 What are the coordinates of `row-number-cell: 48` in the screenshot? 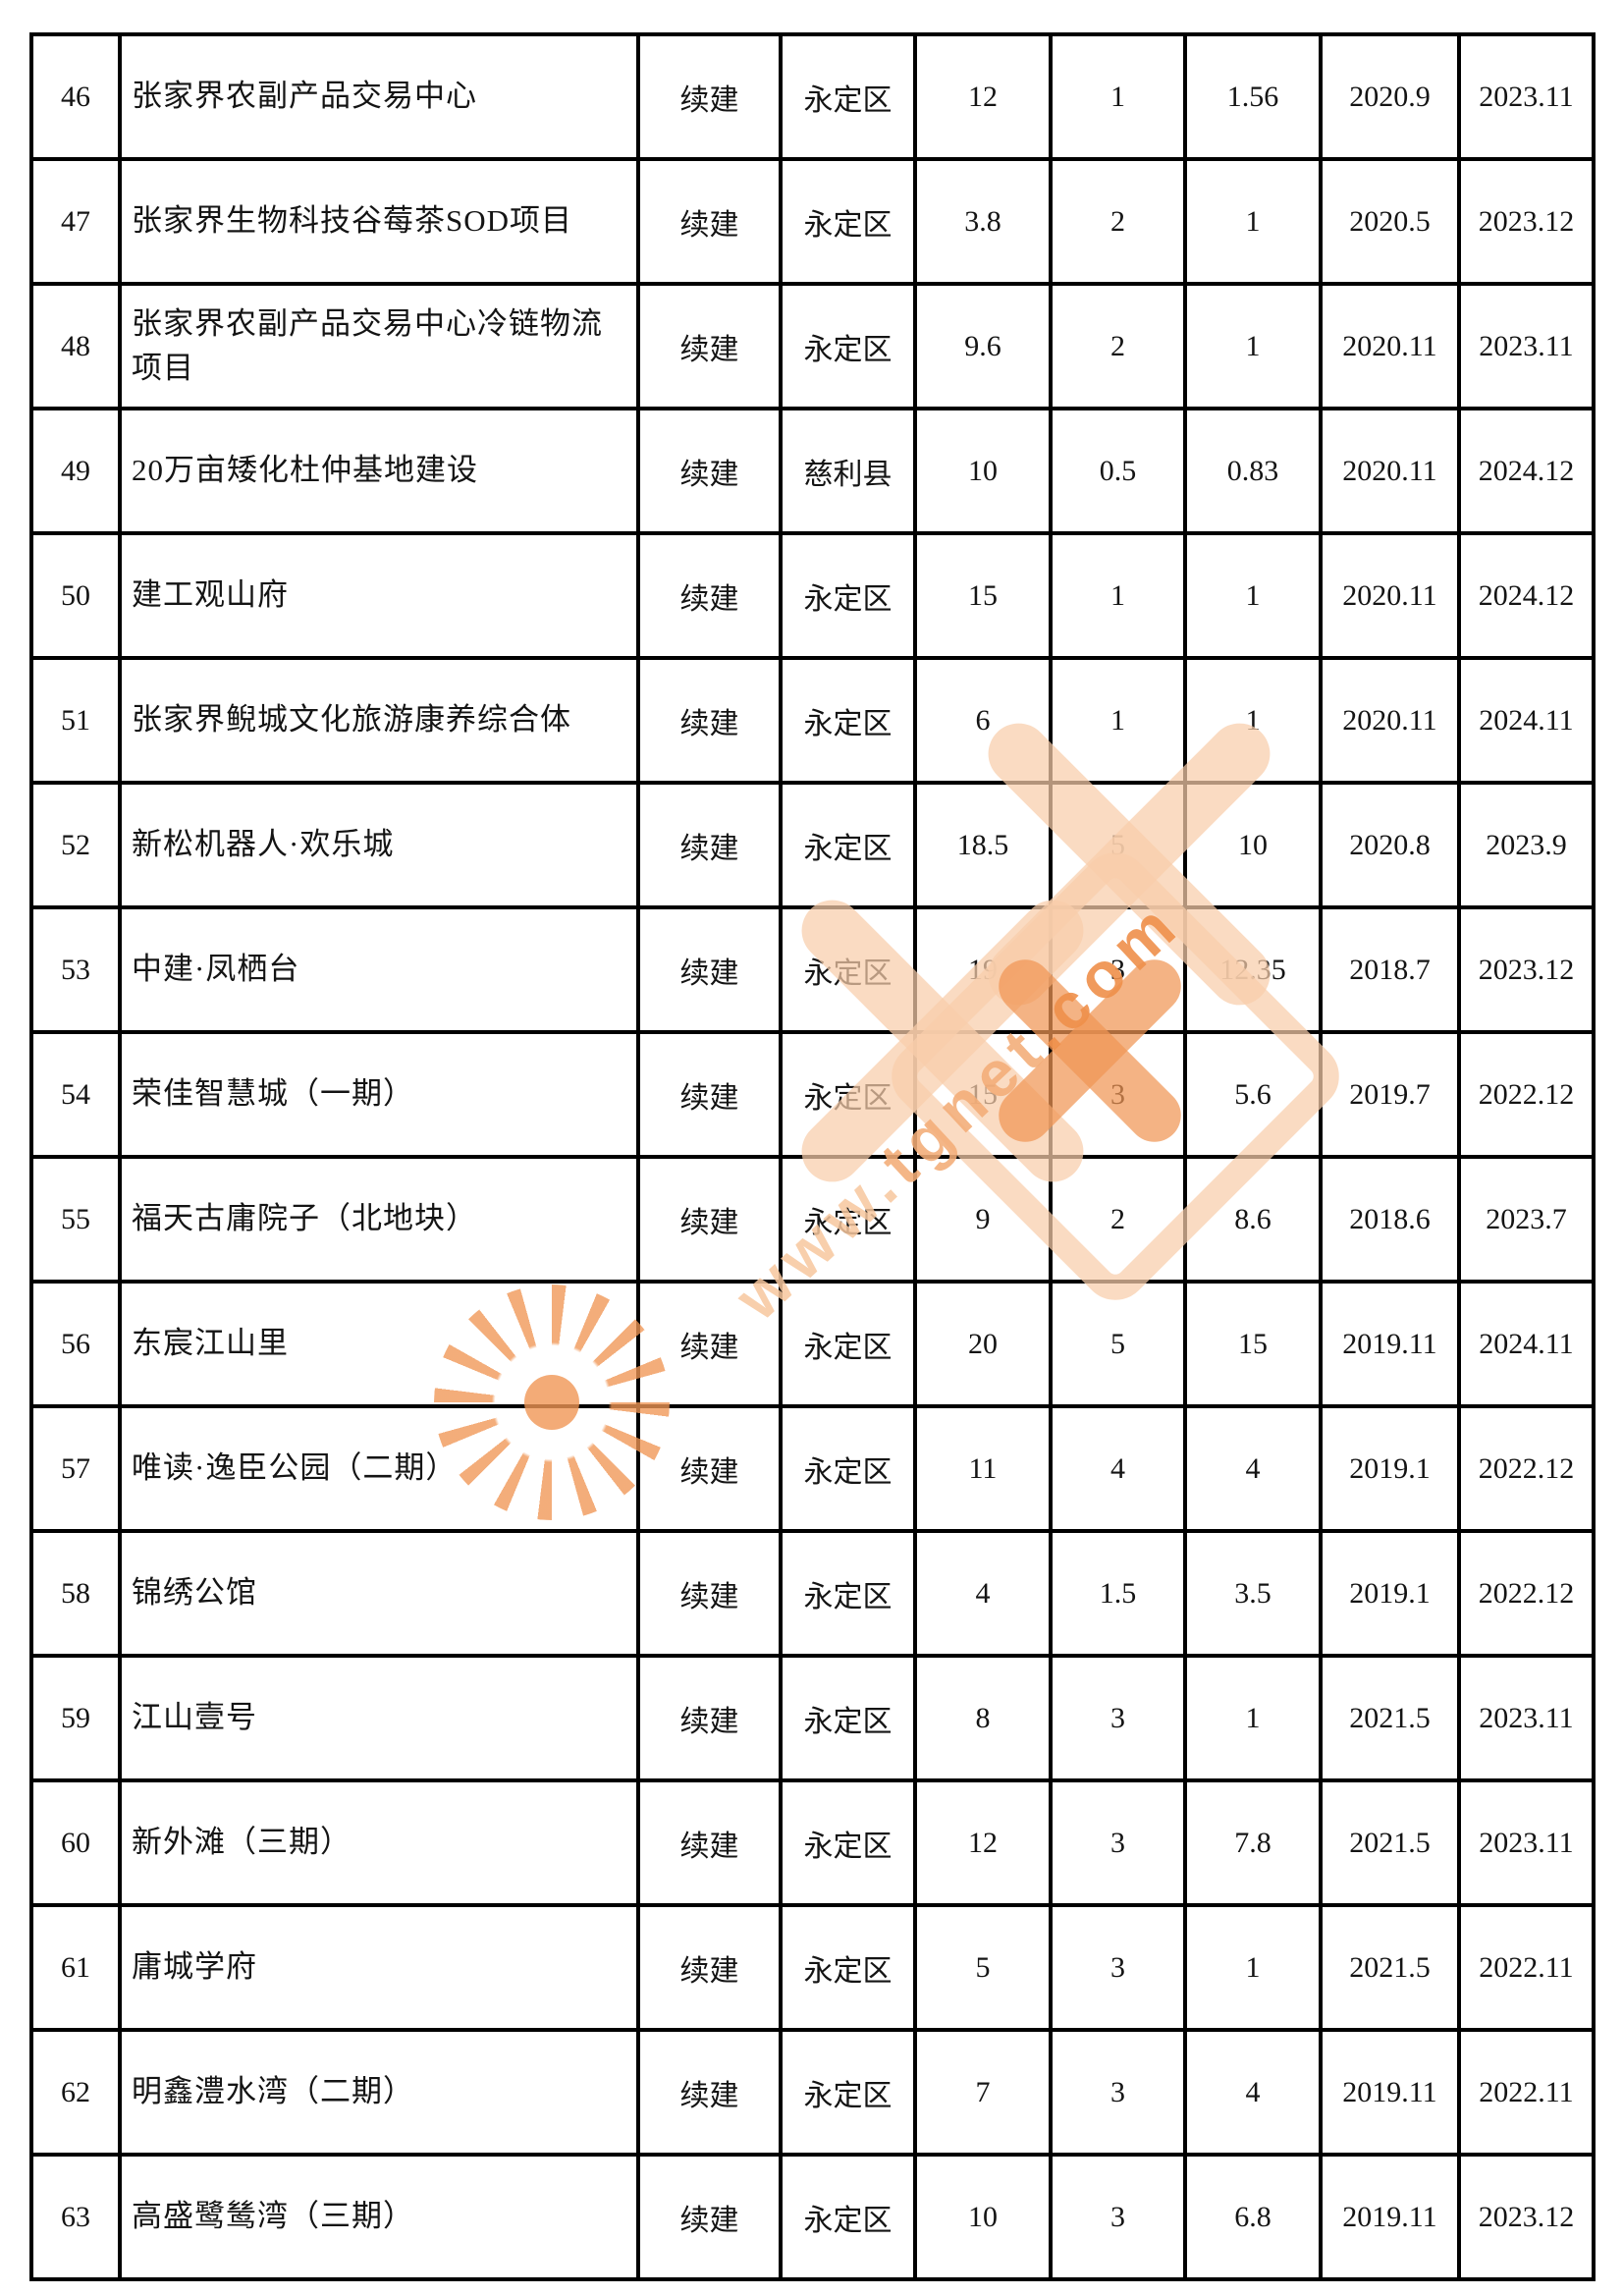 It's located at (75, 346).